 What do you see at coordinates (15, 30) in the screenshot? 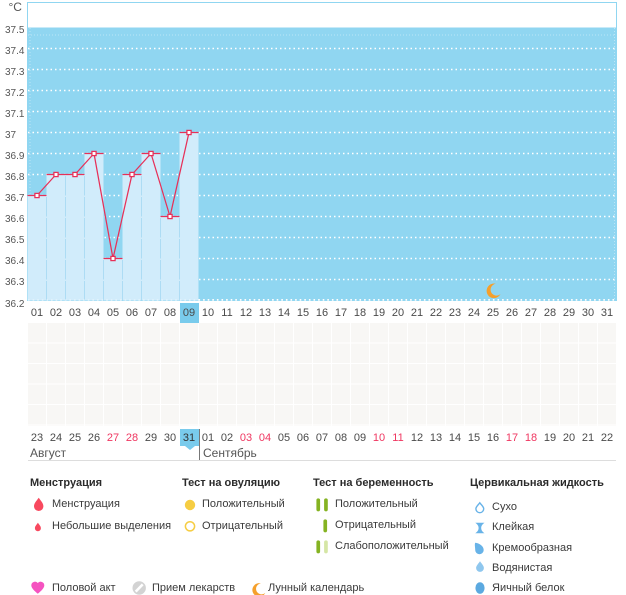
I see `svg-text: 37.5` at bounding box center [15, 30].